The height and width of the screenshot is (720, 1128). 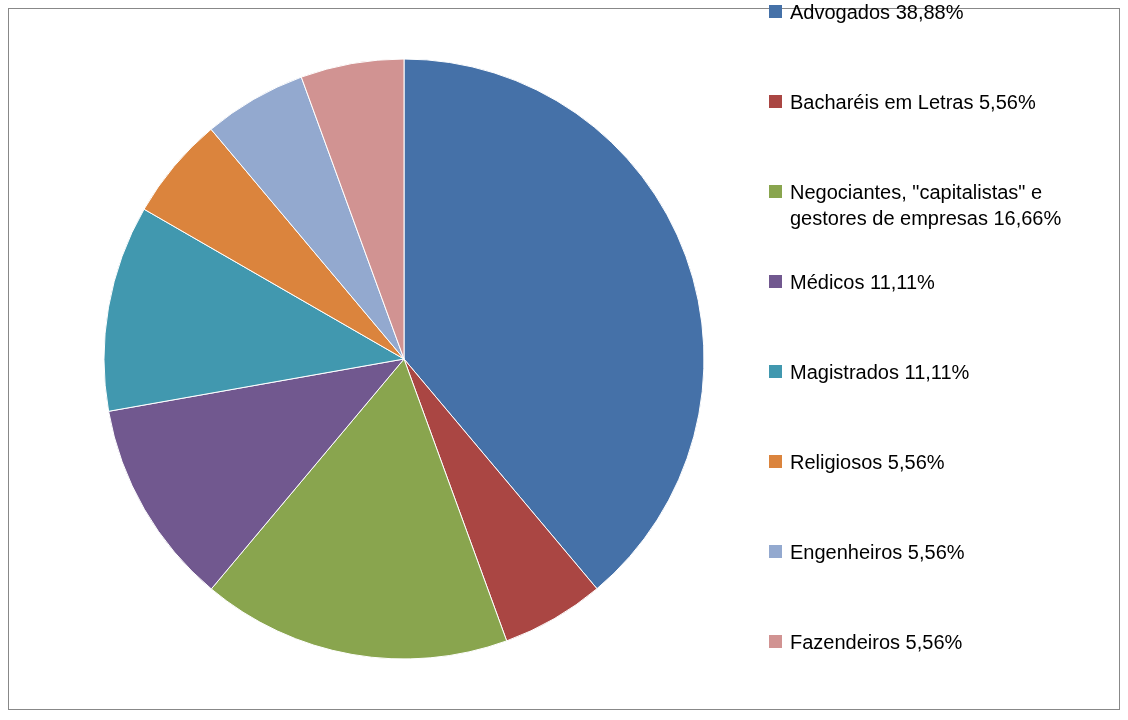 What do you see at coordinates (880, 372) in the screenshot?
I see `legend-label: Magistrados 11,11%` at bounding box center [880, 372].